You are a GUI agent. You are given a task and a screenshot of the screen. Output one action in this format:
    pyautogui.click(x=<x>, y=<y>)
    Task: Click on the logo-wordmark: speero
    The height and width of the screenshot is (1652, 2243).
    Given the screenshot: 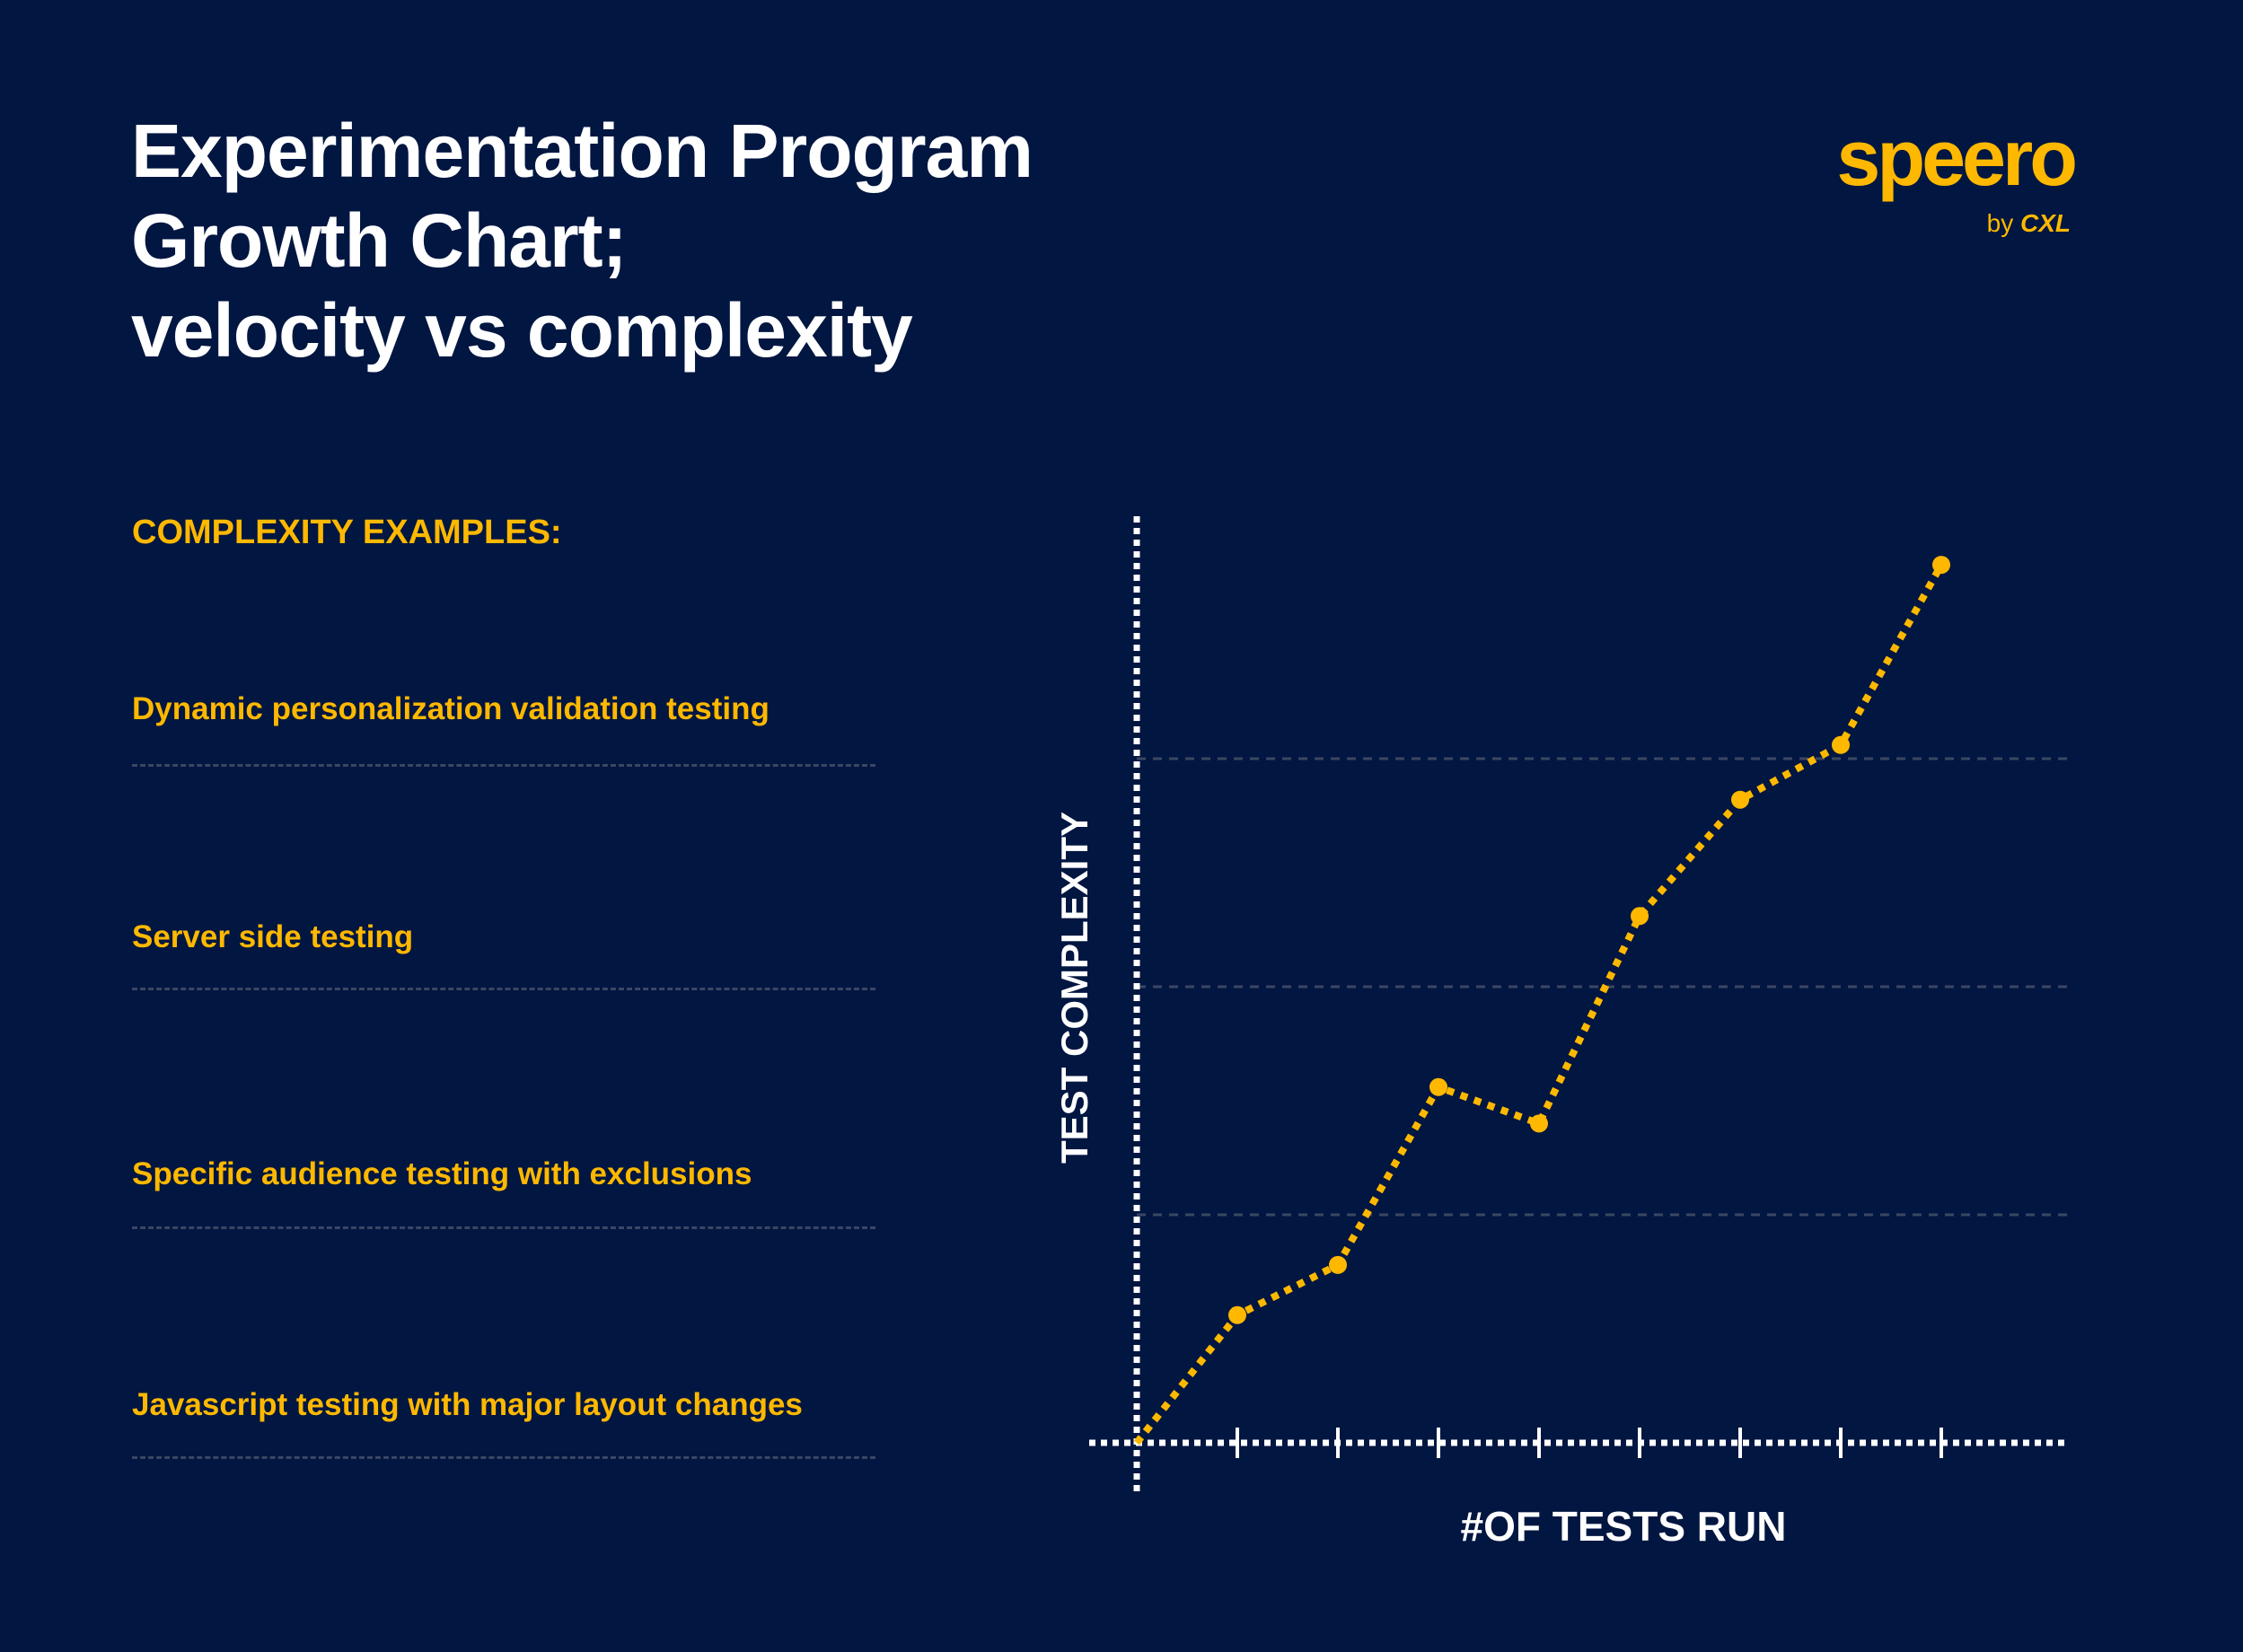 What is the action you would take?
    pyautogui.click(x=1957, y=158)
    